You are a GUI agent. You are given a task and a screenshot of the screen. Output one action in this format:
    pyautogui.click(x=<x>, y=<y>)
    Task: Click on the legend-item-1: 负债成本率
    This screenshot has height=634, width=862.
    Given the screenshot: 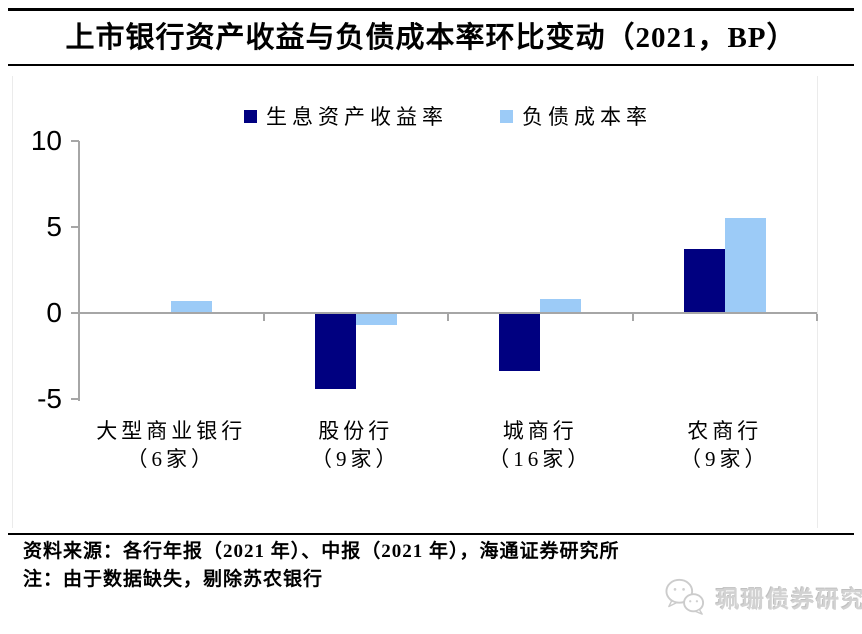 What is the action you would take?
    pyautogui.click(x=576, y=116)
    